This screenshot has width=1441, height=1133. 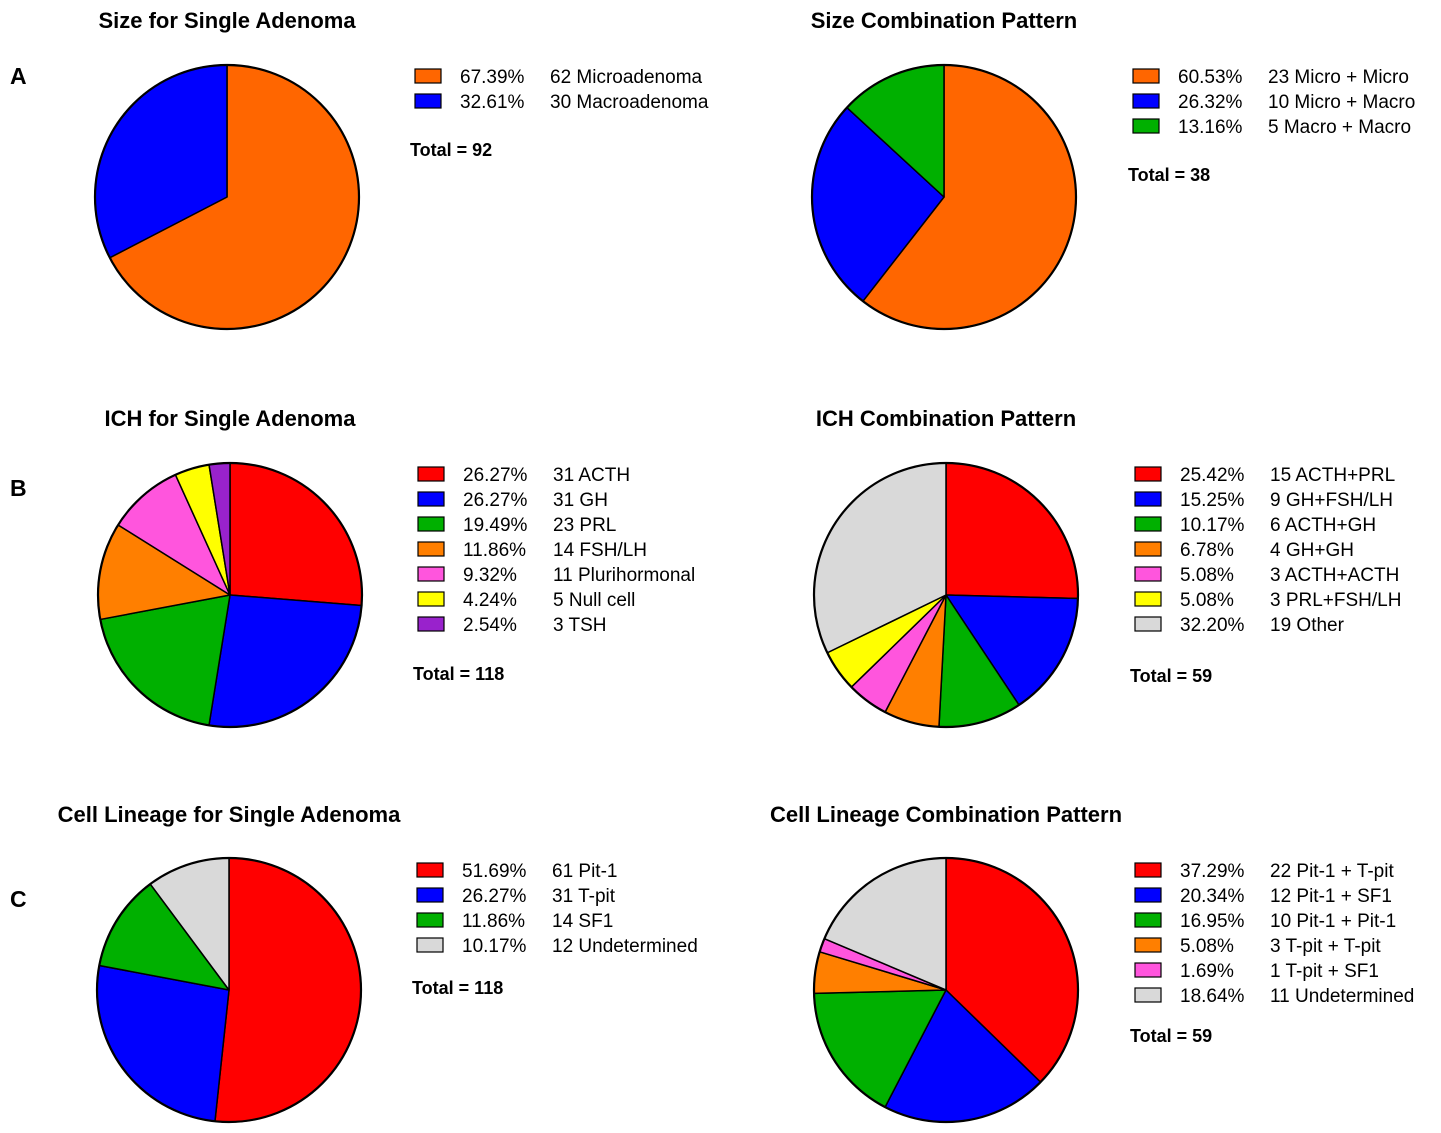 I want to click on chart-title: Cell Lineage Combination Pattern, so click(x=946, y=814).